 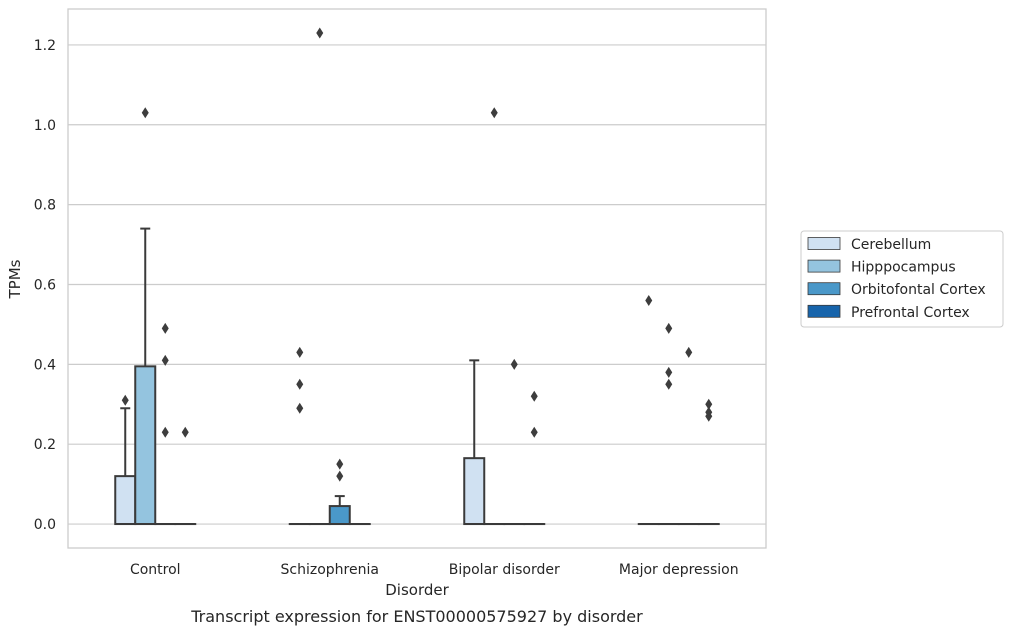 I want to click on y-tick-label: 0.6, so click(x=45, y=285).